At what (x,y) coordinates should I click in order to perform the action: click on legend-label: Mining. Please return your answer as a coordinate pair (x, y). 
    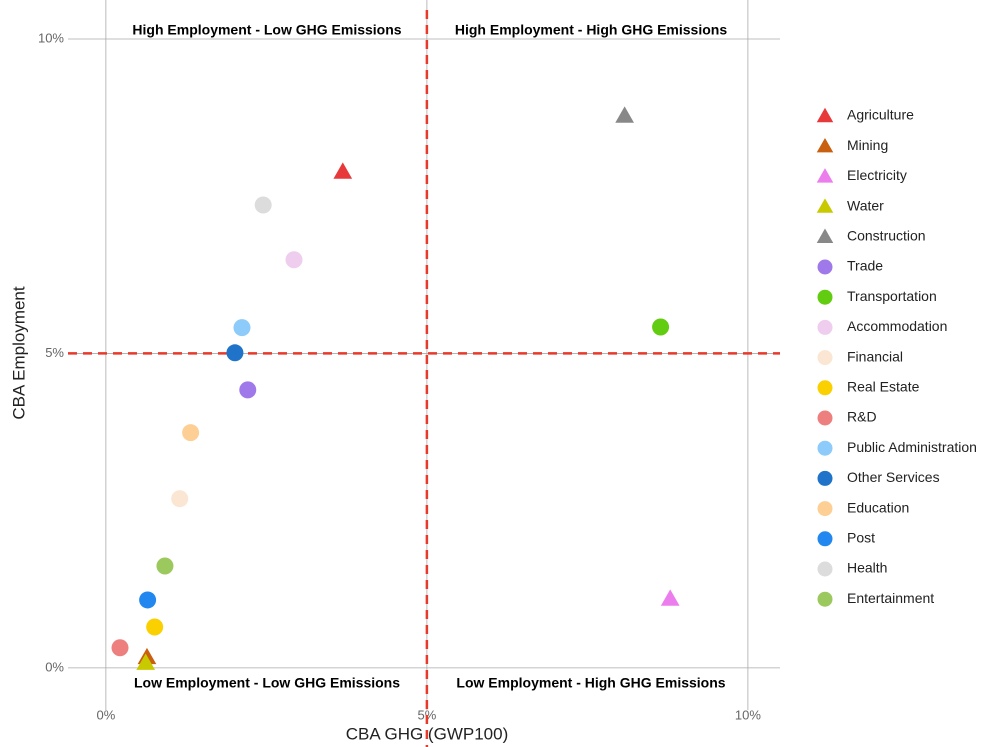
    Looking at the image, I should click on (867, 145).